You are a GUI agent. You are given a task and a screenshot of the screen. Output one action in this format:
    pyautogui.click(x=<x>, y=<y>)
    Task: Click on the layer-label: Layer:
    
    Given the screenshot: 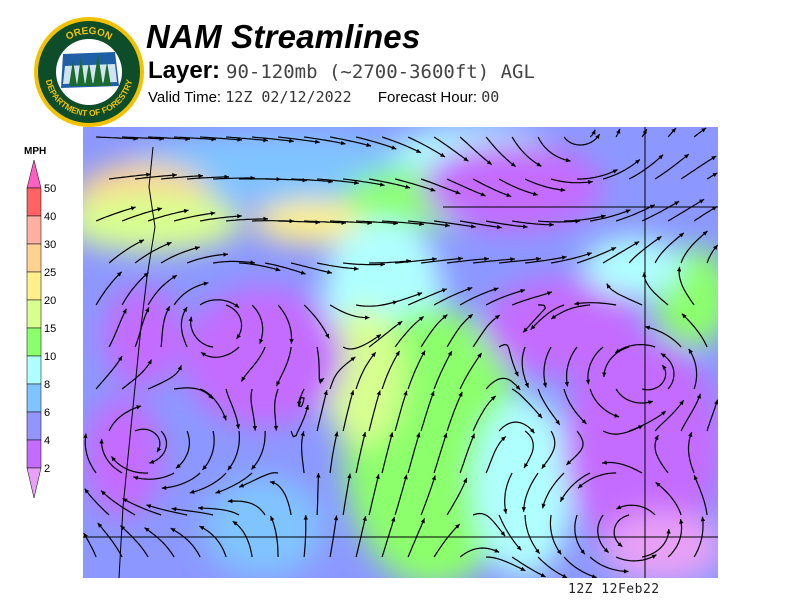 What is the action you would take?
    pyautogui.click(x=184, y=70)
    